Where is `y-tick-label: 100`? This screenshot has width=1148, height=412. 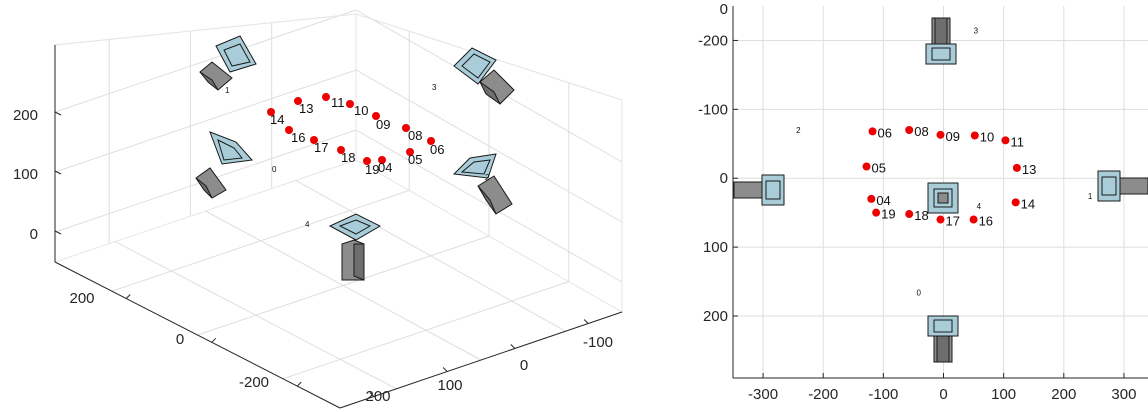
y-tick-label: 100 is located at coordinates (715, 247).